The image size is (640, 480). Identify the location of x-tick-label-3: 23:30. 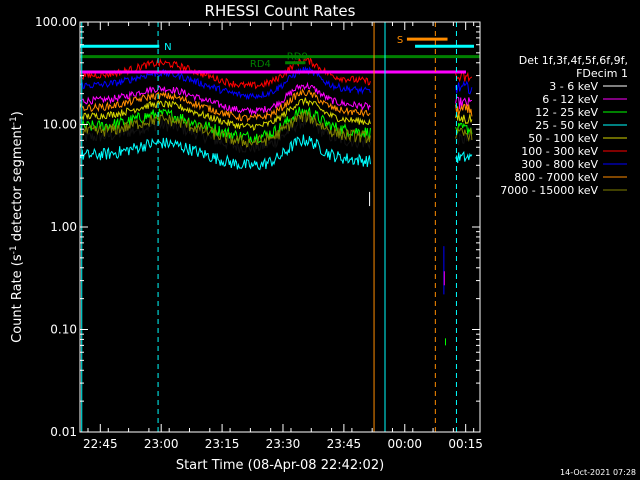
(283, 444).